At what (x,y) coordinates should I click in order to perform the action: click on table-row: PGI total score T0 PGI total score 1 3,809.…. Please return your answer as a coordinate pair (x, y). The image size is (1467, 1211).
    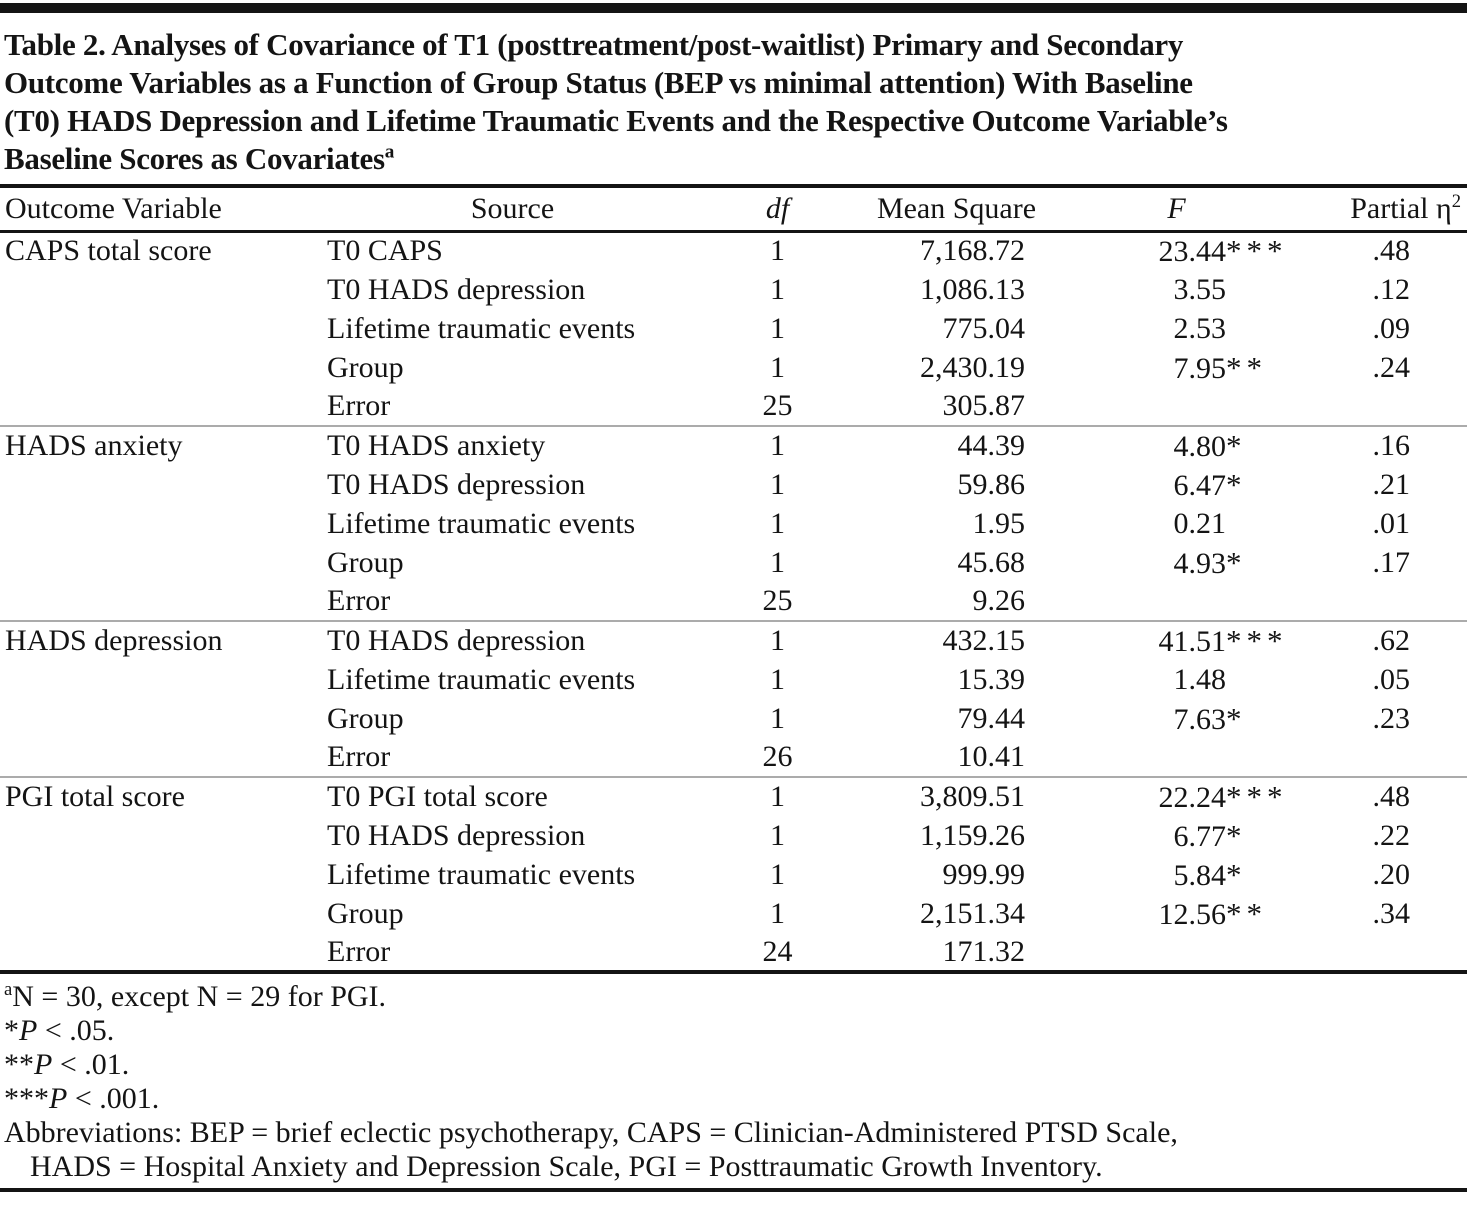
    Looking at the image, I should click on (733, 796).